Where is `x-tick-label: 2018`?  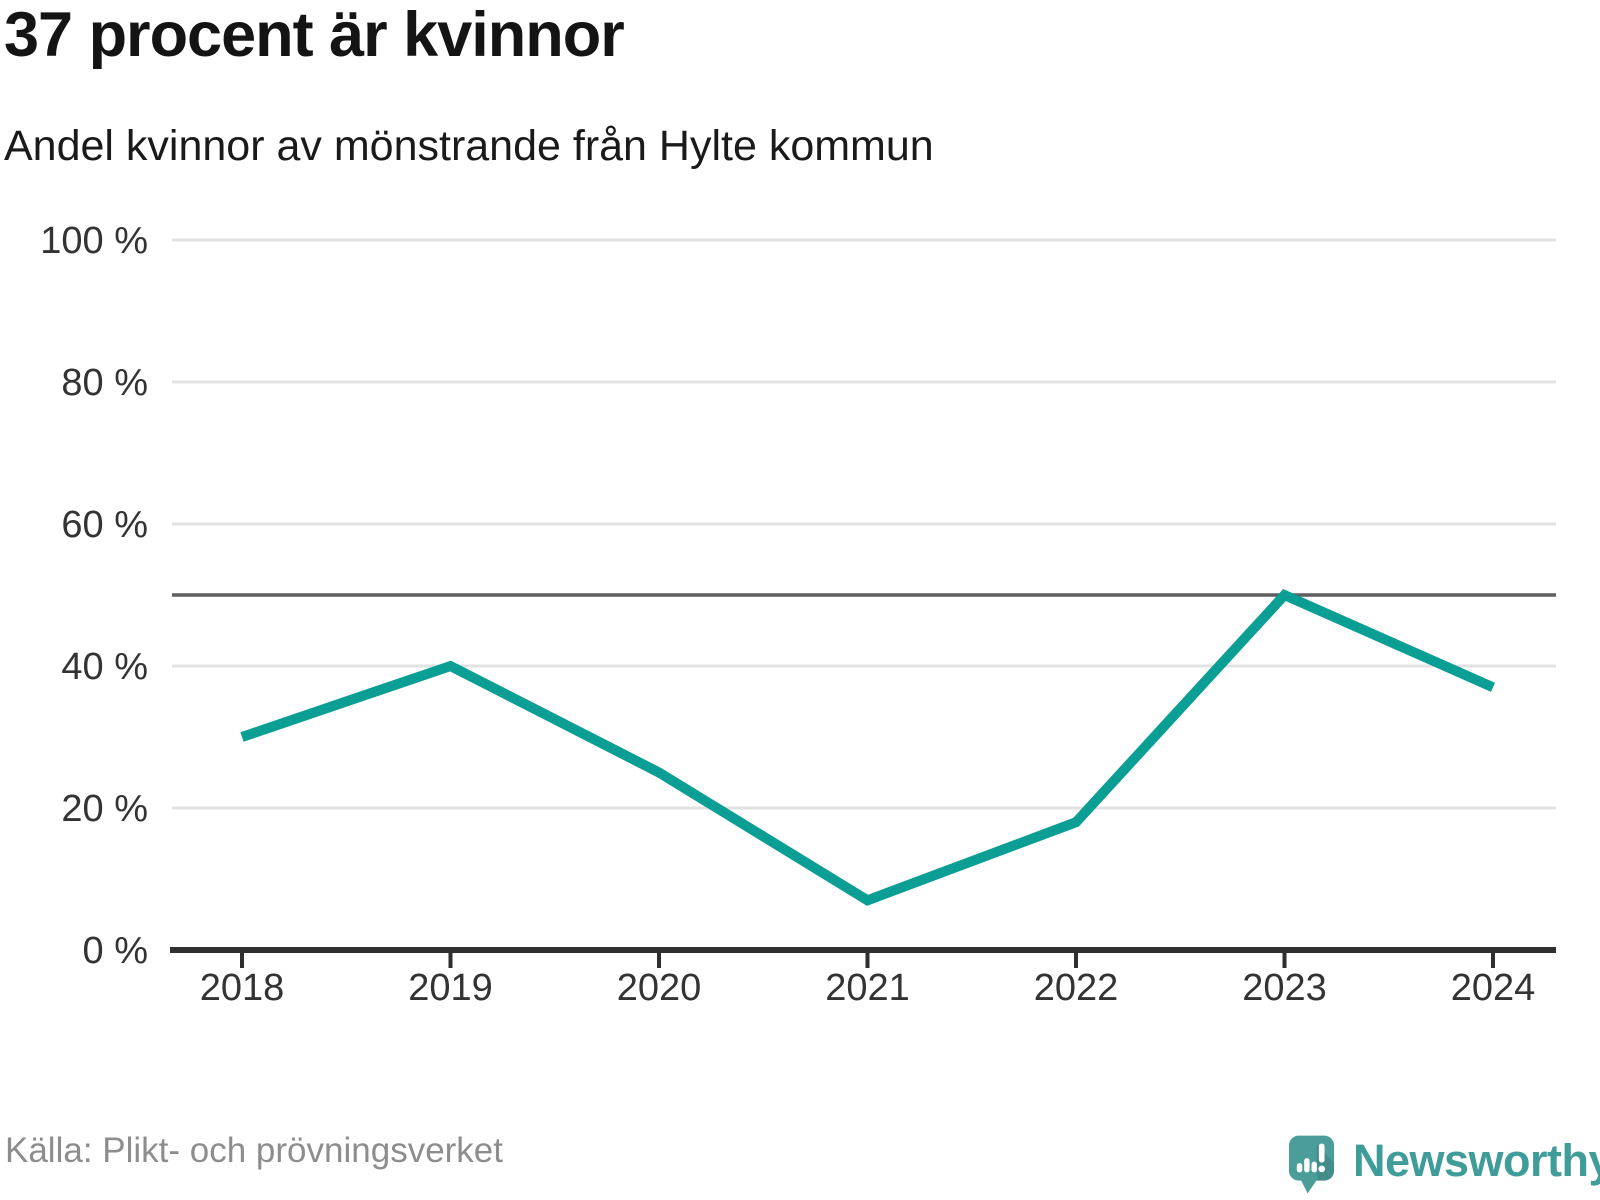 x-tick-label: 2018 is located at coordinates (242, 988).